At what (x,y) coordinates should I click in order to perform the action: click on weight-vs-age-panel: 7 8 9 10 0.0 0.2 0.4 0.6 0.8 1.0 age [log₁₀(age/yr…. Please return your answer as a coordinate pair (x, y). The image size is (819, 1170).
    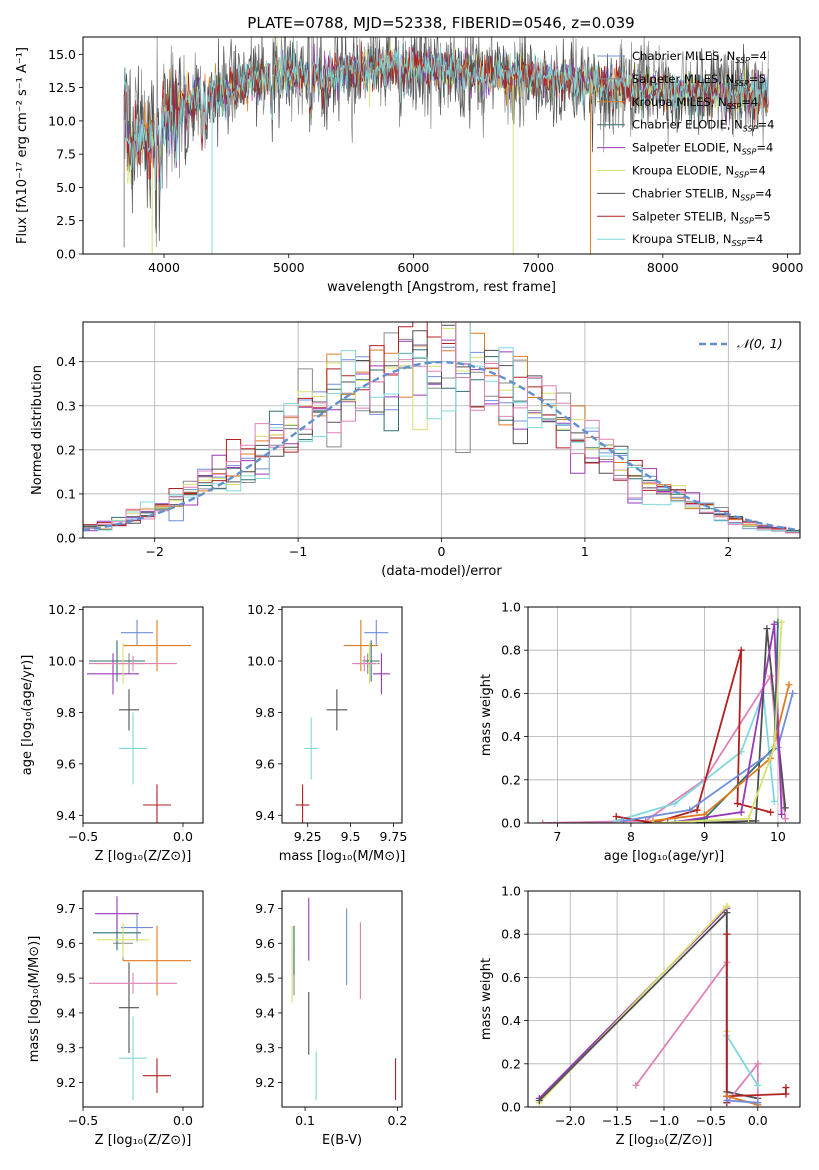
    Looking at the image, I should click on (640, 732).